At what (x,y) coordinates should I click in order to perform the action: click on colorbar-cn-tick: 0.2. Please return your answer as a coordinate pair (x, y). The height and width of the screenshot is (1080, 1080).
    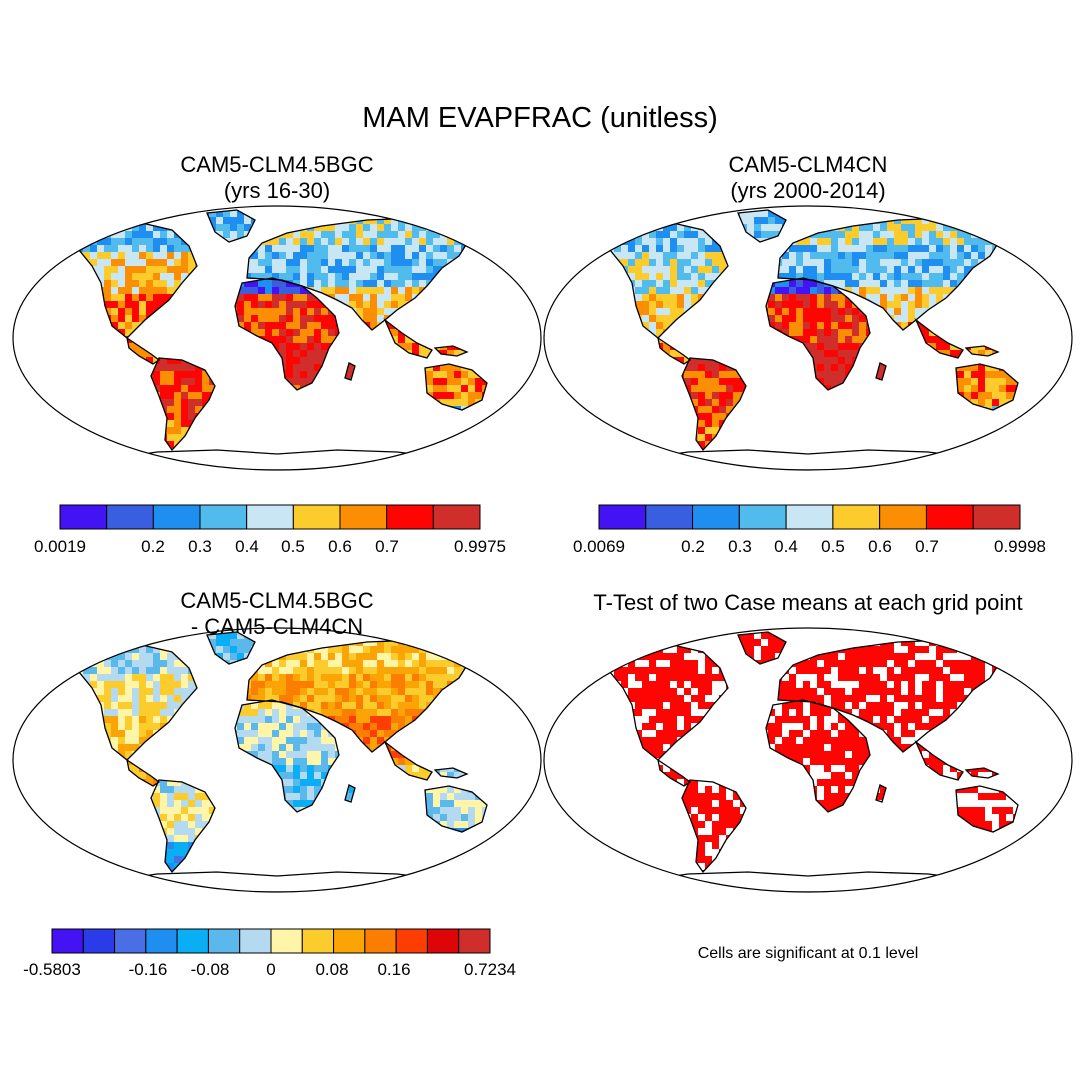
    Looking at the image, I should click on (693, 546).